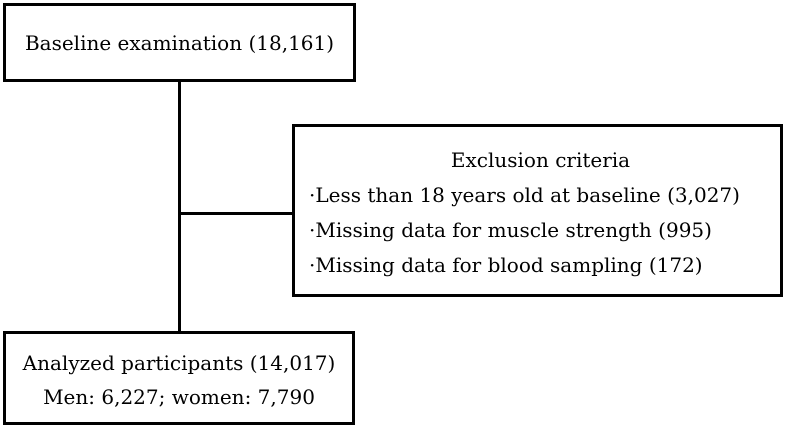 Image resolution: width=788 pixels, height=432 pixels. I want to click on baseline-examination-label: Baseline examination (18,161), so click(179, 42).